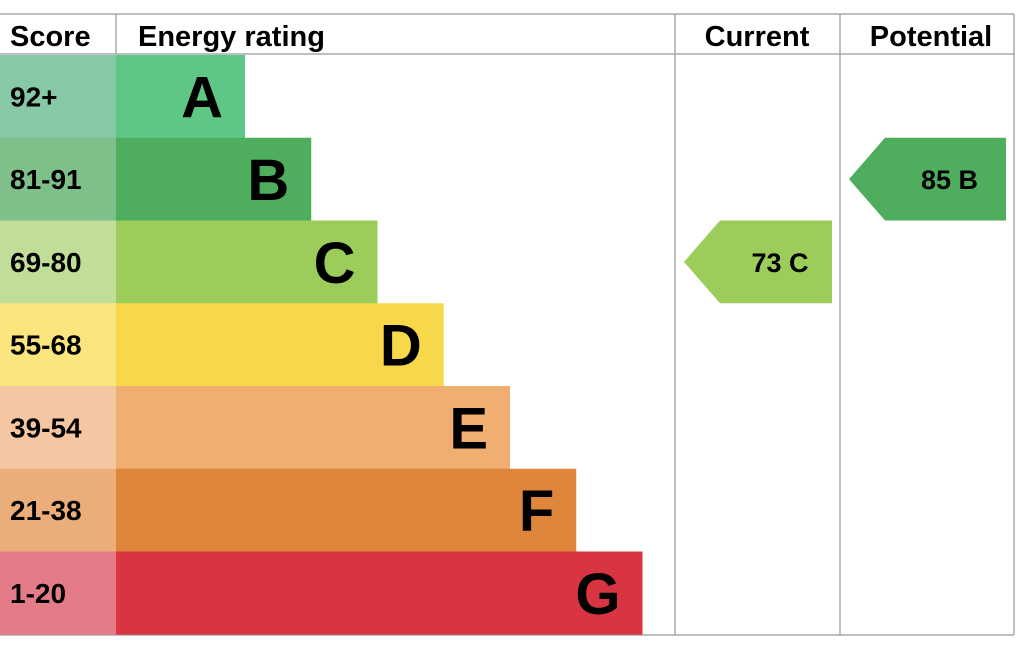 The width and height of the screenshot is (1024, 647). Describe the element at coordinates (280, 345) in the screenshot. I see `band-bar-d` at that location.